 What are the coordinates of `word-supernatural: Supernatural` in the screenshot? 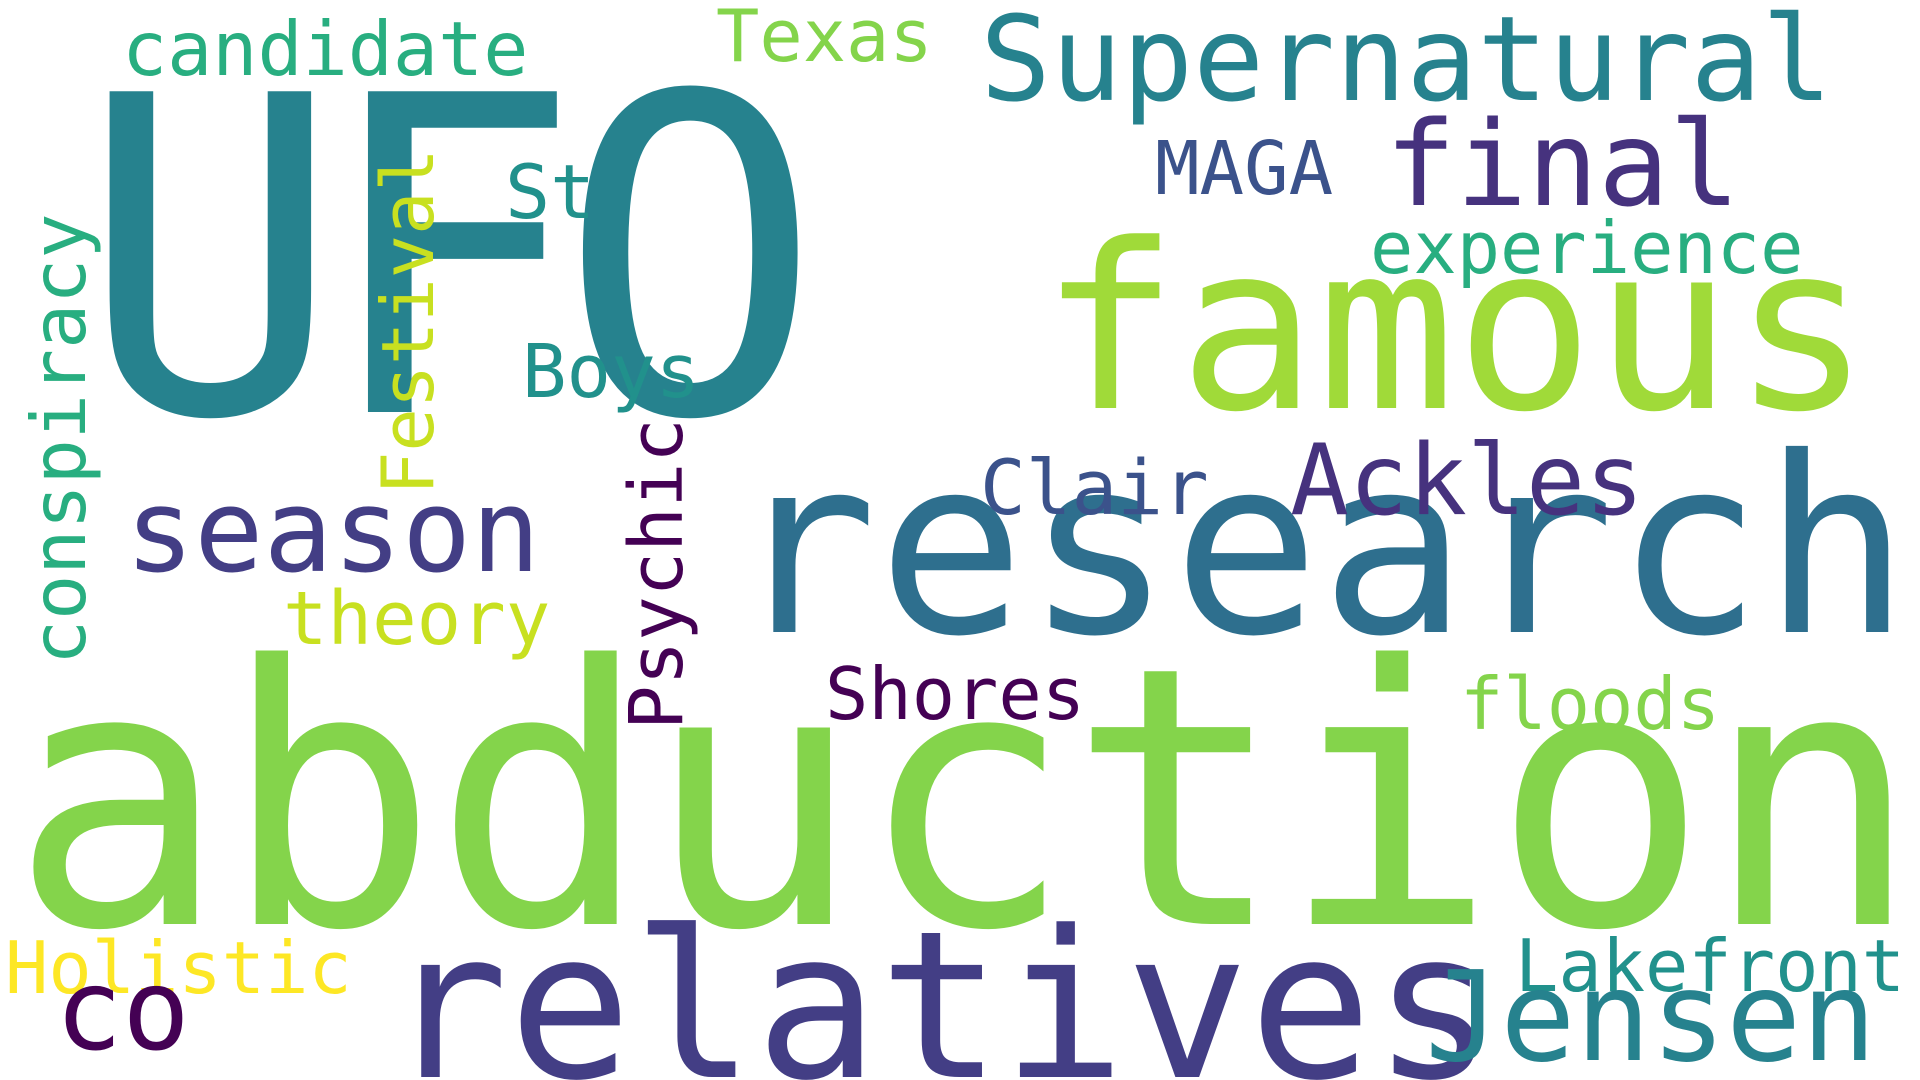 It's located at (1406, 64).